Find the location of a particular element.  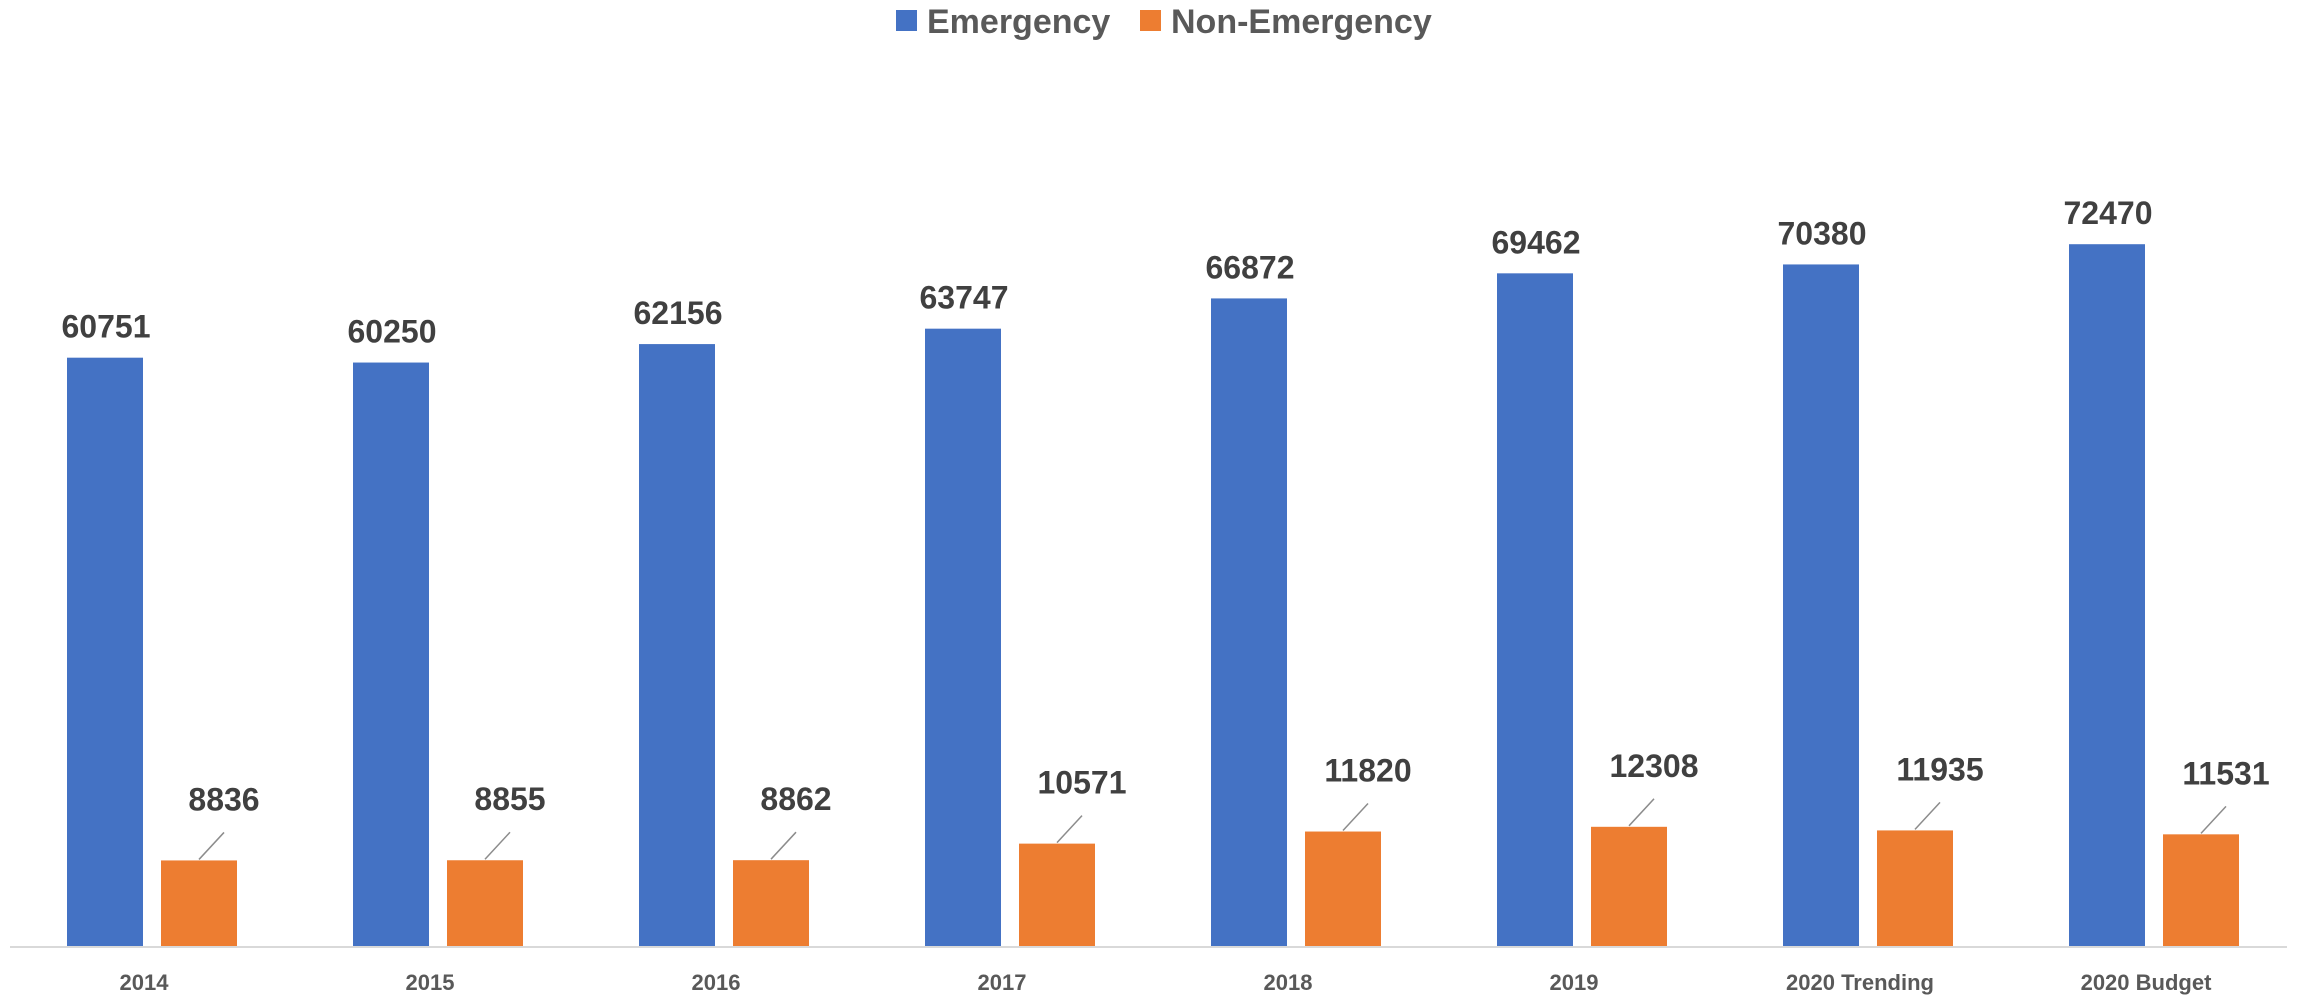

x-tick-label: 2020 Trending is located at coordinates (1860, 982).